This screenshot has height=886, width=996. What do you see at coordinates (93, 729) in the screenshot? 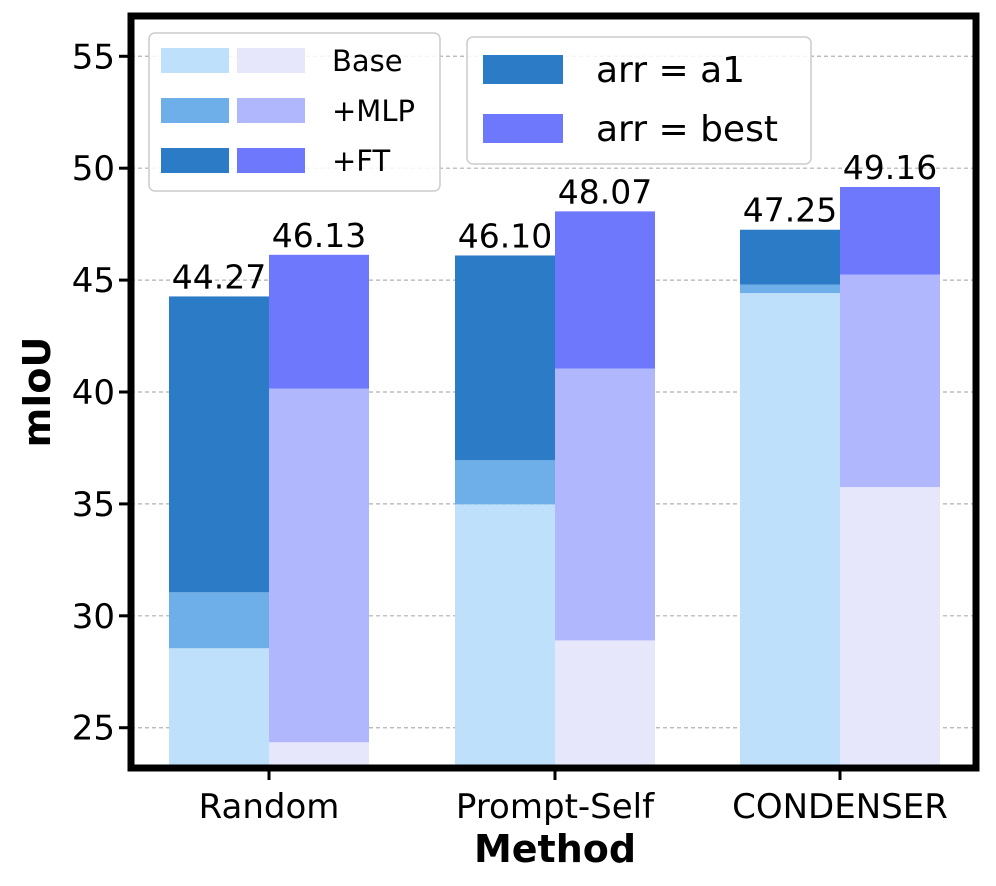
I see `y-tick-label: 25` at bounding box center [93, 729].